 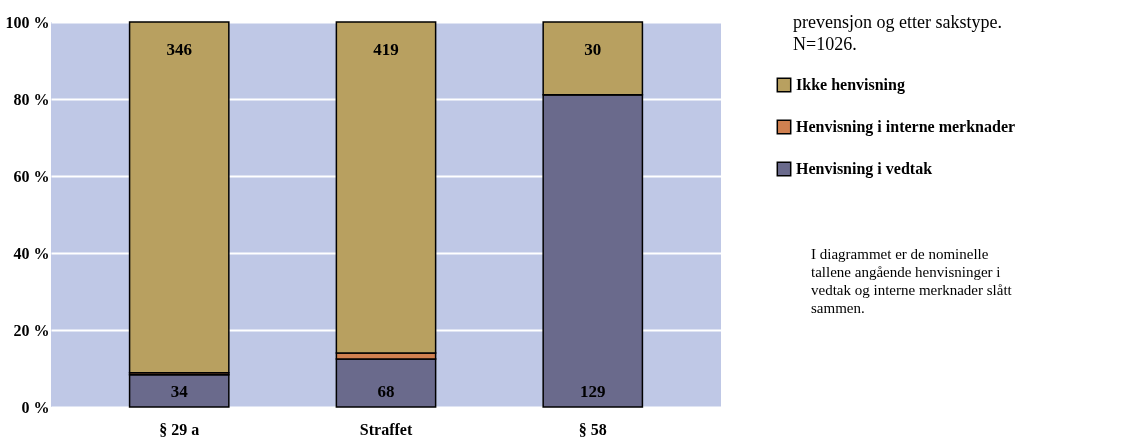 I want to click on annotation: 346, so click(x=179, y=49).